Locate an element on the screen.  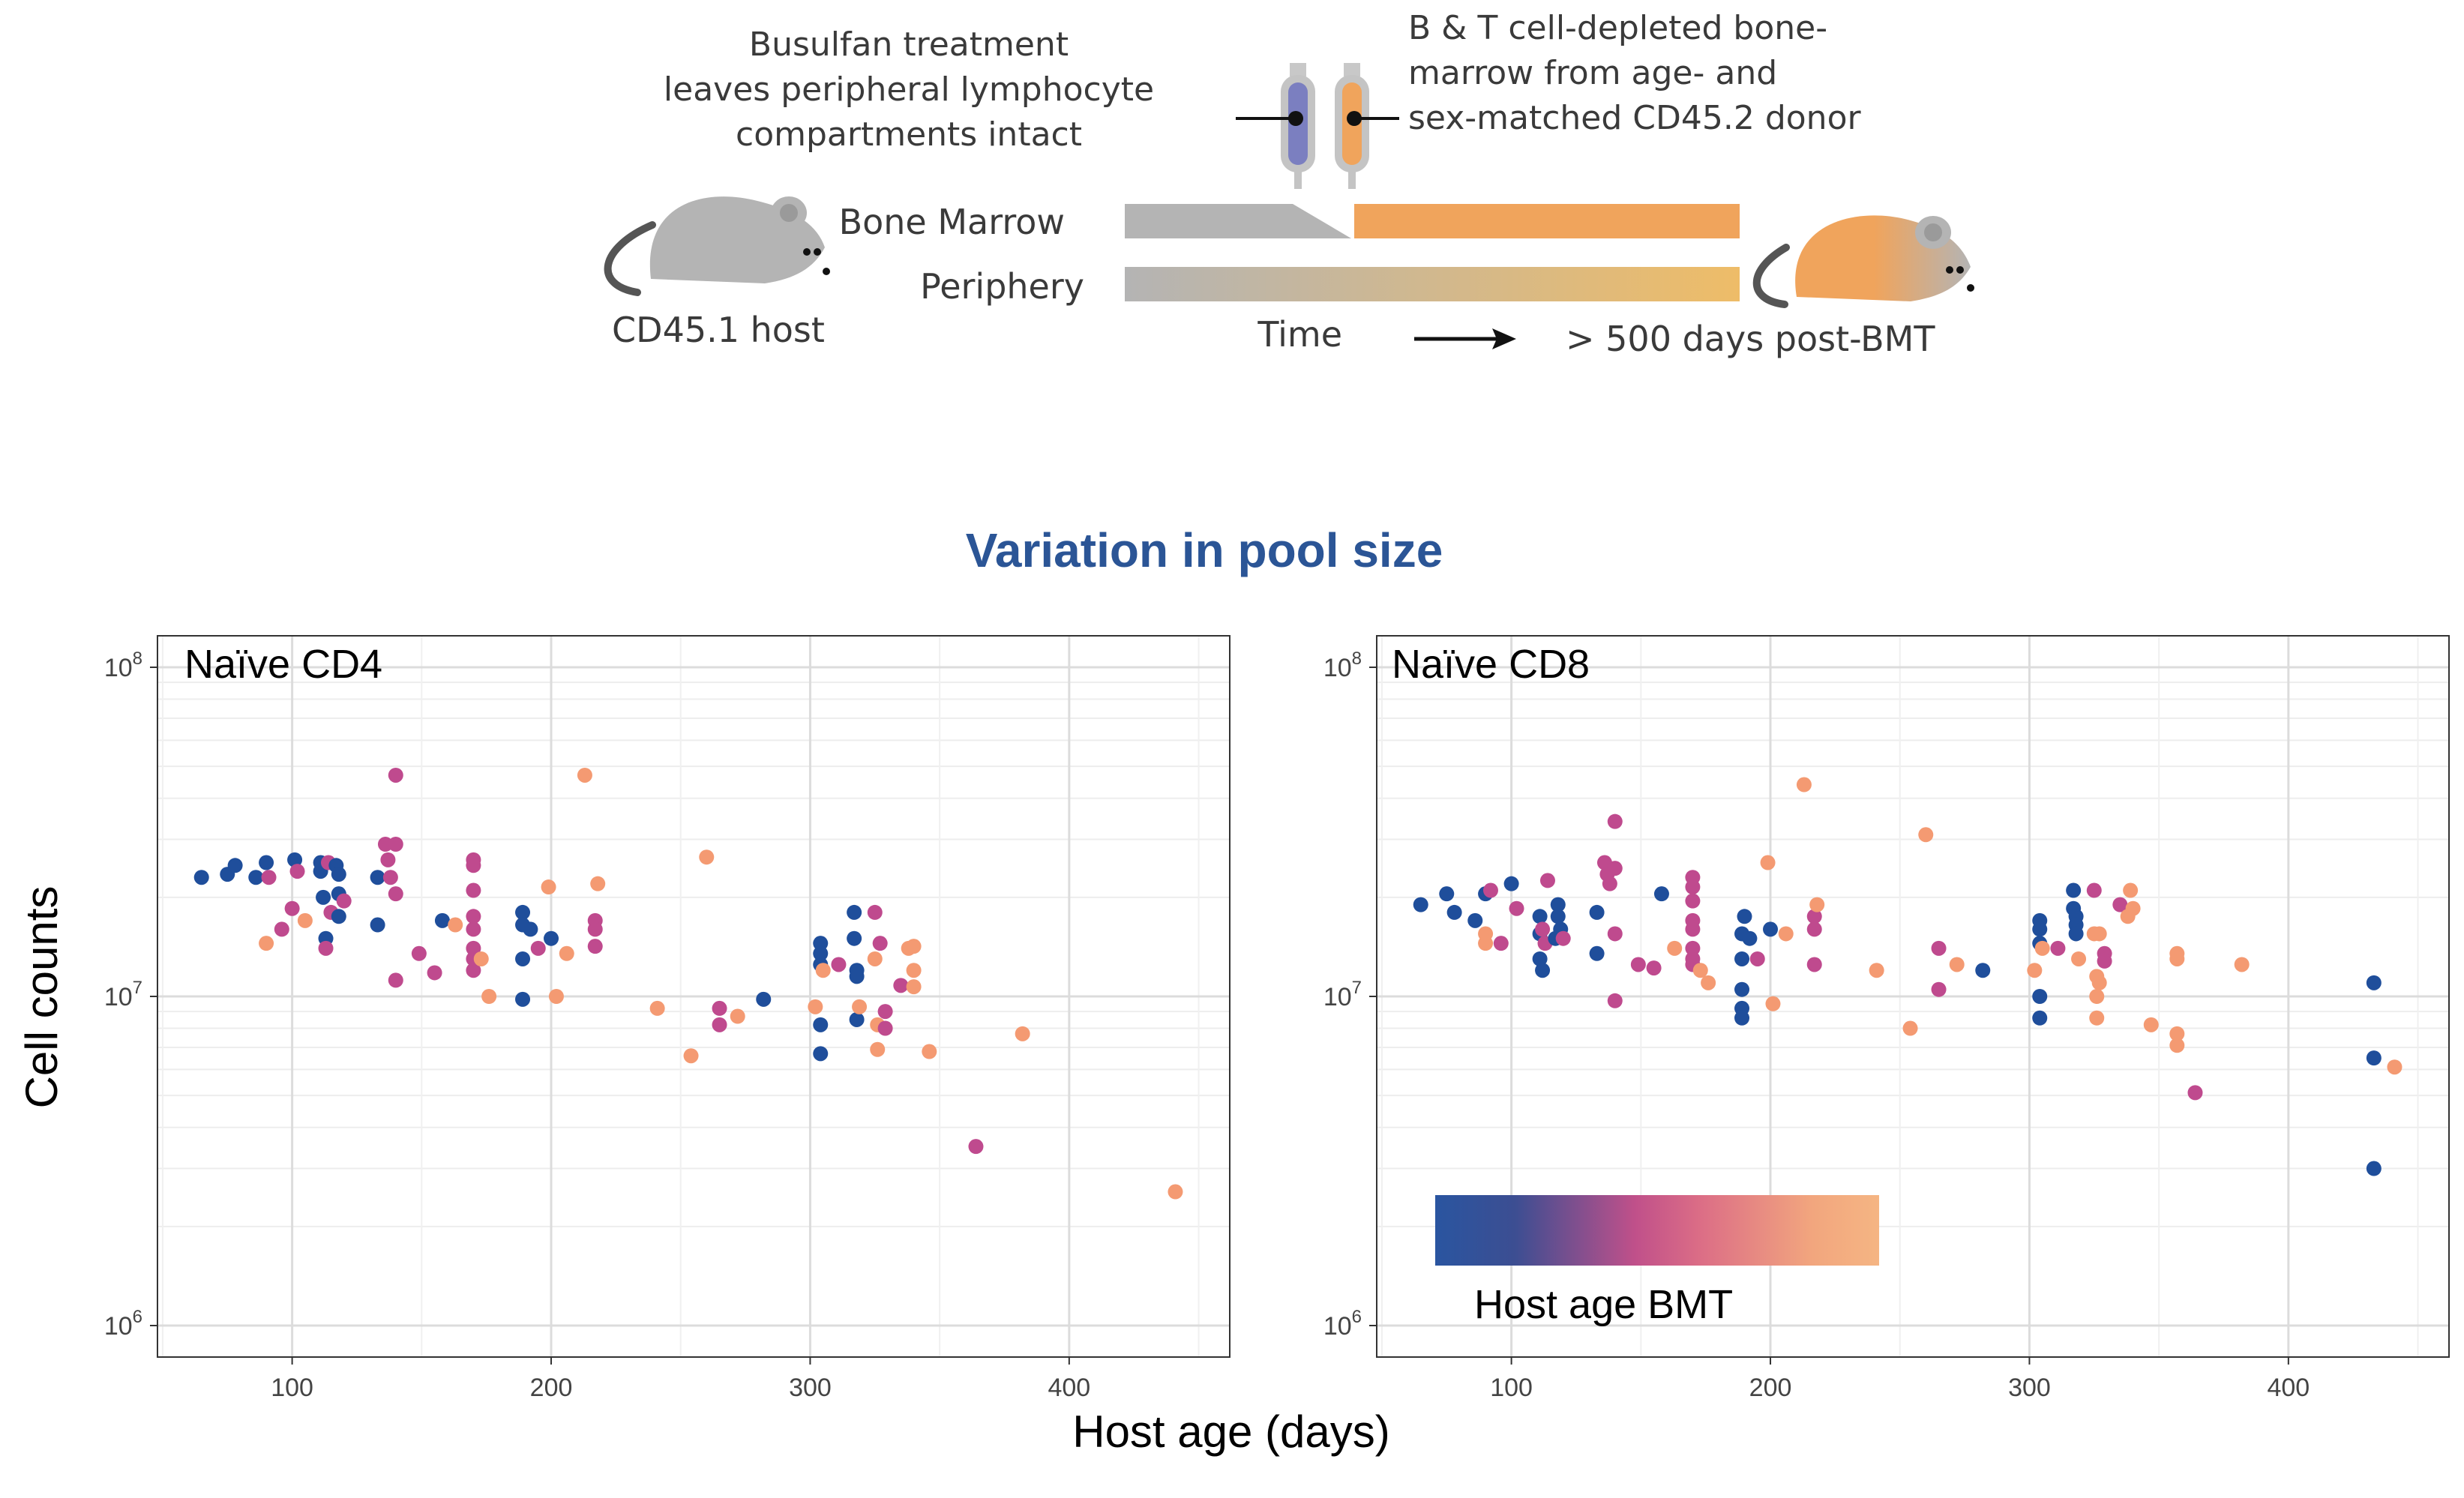
busulfan-line-2: leaves peripheral lymphocyte is located at coordinates (909, 89).